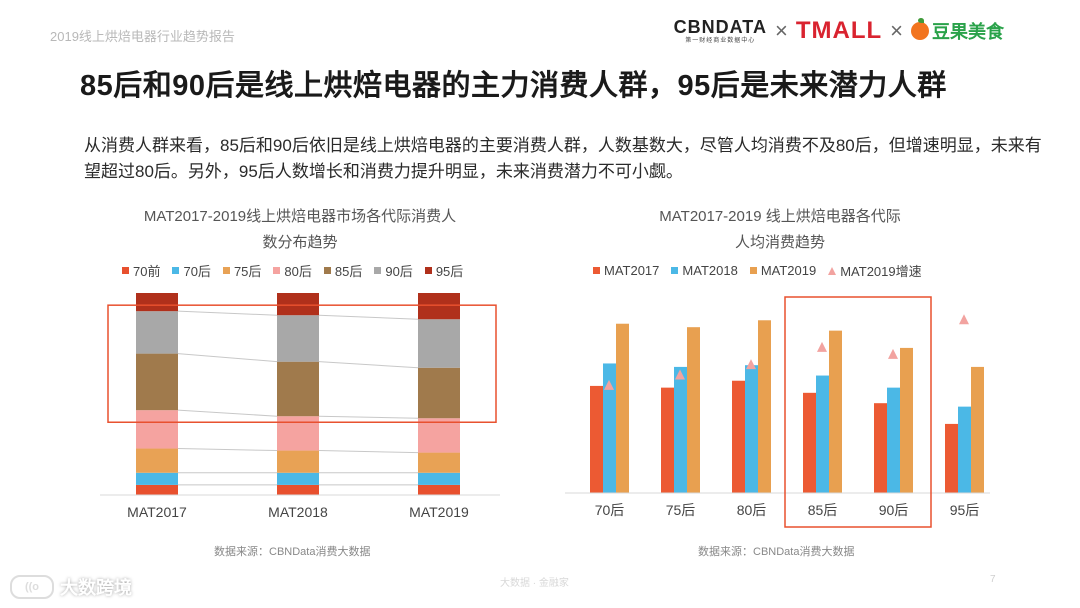 This screenshot has width=1080, height=608. I want to click on bar-90后-MAT2019, so click(906, 420).